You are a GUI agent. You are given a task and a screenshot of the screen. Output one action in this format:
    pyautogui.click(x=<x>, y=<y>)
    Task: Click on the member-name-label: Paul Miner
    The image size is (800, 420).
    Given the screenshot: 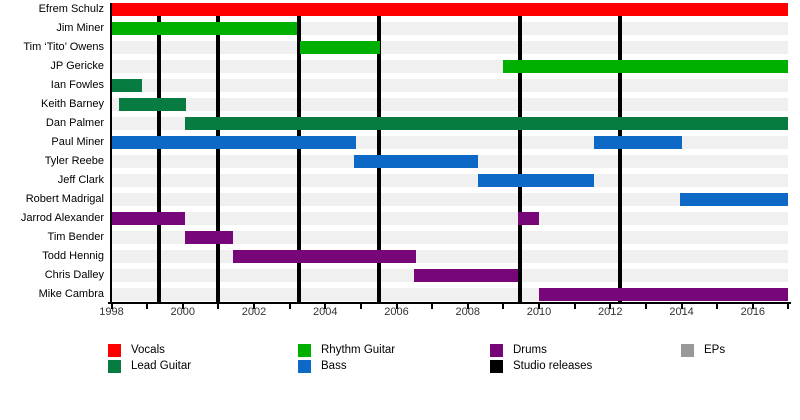 What is the action you would take?
    pyautogui.click(x=77, y=142)
    